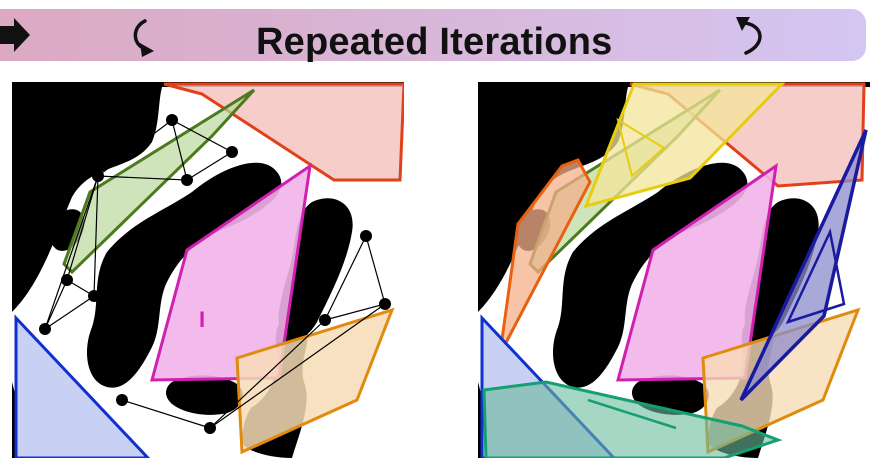 The height and width of the screenshot is (466, 872). What do you see at coordinates (204, 395) in the screenshot?
I see `obstacle-blob` at bounding box center [204, 395].